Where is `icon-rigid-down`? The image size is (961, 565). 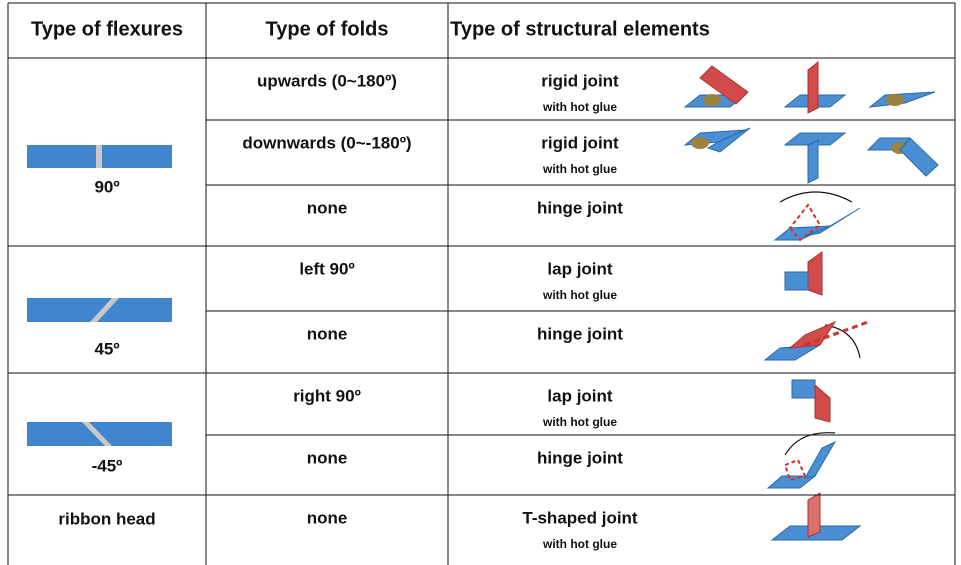
icon-rigid-down is located at coordinates (811, 155).